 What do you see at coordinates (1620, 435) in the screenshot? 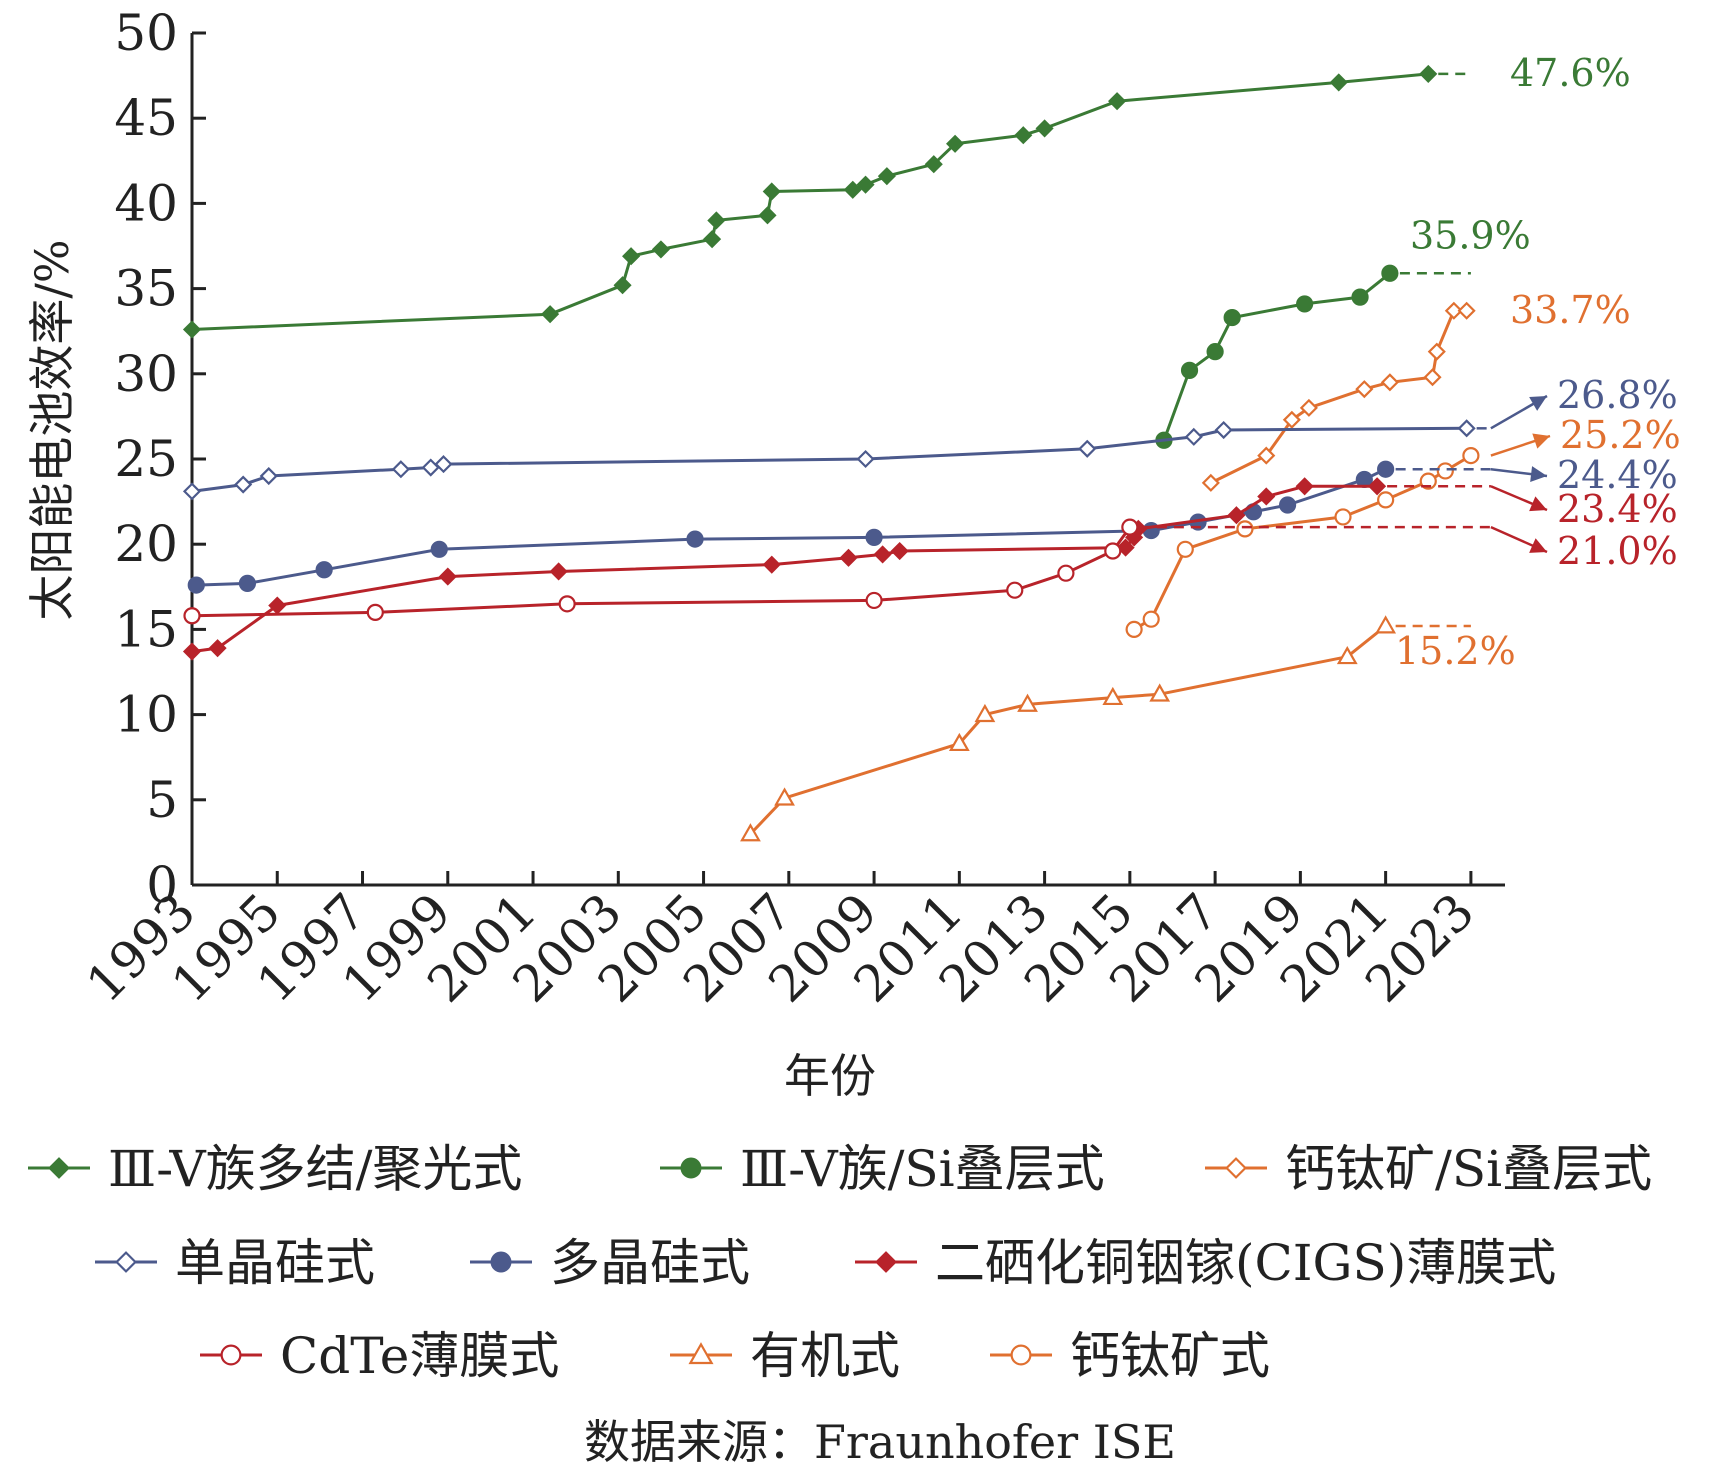
I see `end-value-label: 25.2%` at bounding box center [1620, 435].